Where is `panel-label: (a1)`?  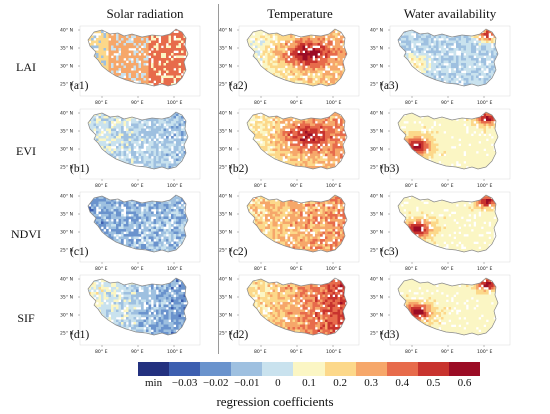
panel-label: (a1) is located at coordinates (79, 86).